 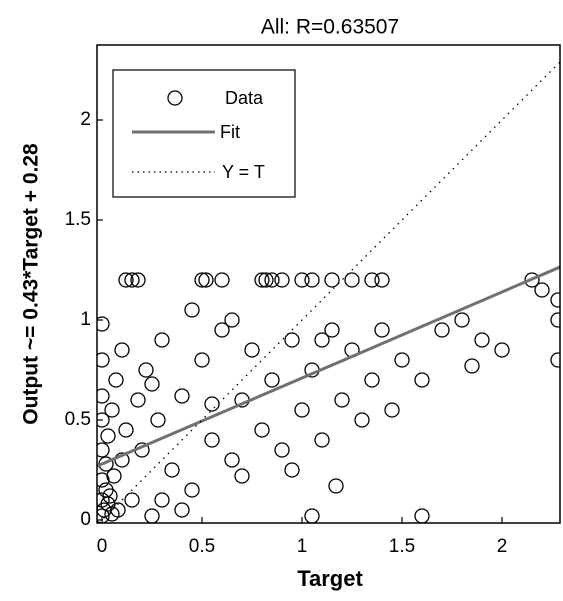 I want to click on y-tick-label: 2, so click(x=85, y=119).